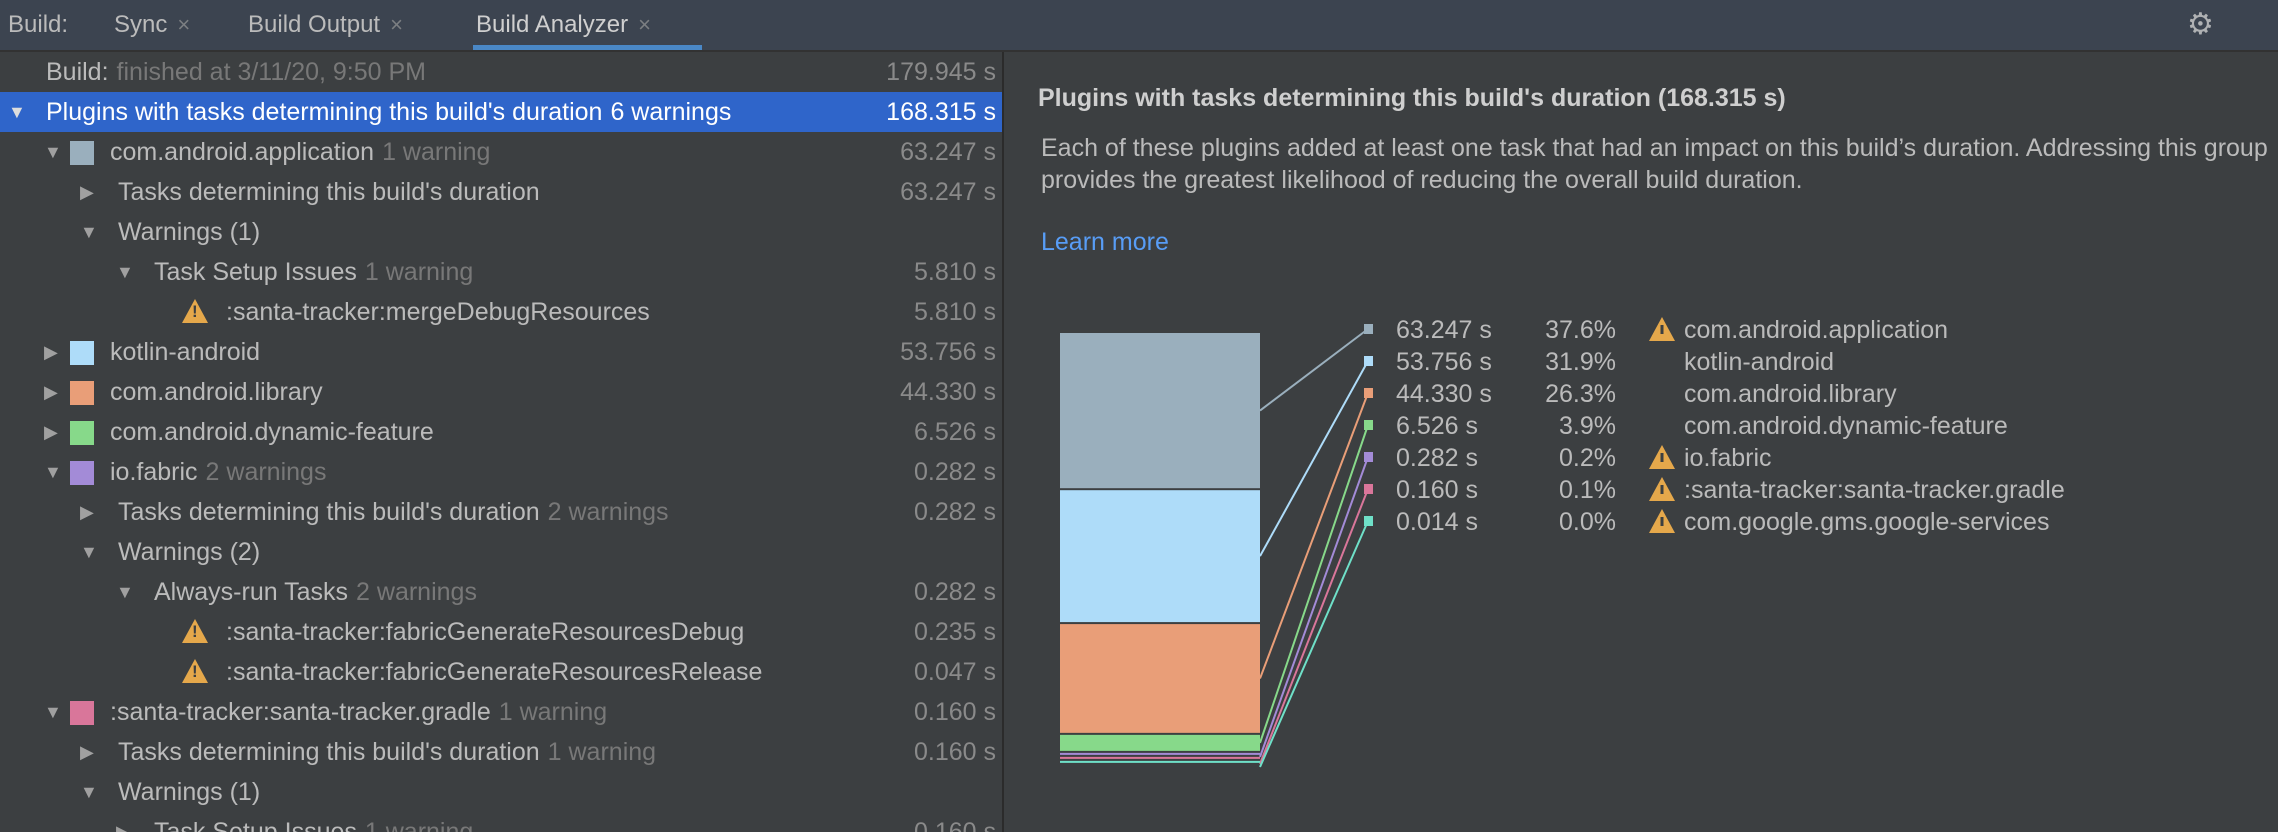  What do you see at coordinates (1759, 362) in the screenshot?
I see `legend-plugin-name: kotlin-android` at bounding box center [1759, 362].